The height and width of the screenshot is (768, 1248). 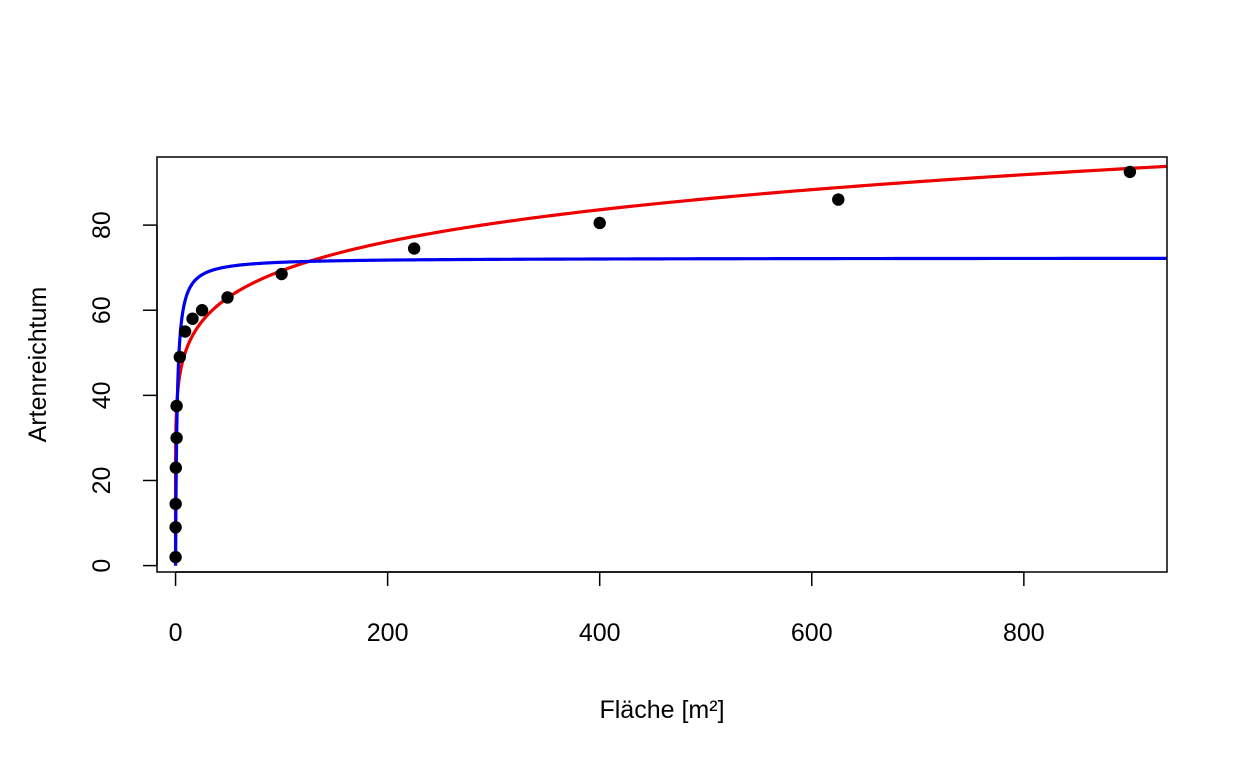 I want to click on y-axis: 0 20 40 60 80, so click(x=123, y=392).